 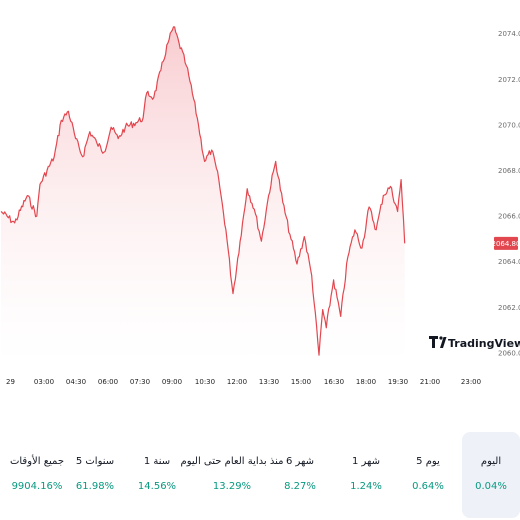 What do you see at coordinates (172, 382) in the screenshot?
I see `x-axis-tick-label: 09:00` at bounding box center [172, 382].